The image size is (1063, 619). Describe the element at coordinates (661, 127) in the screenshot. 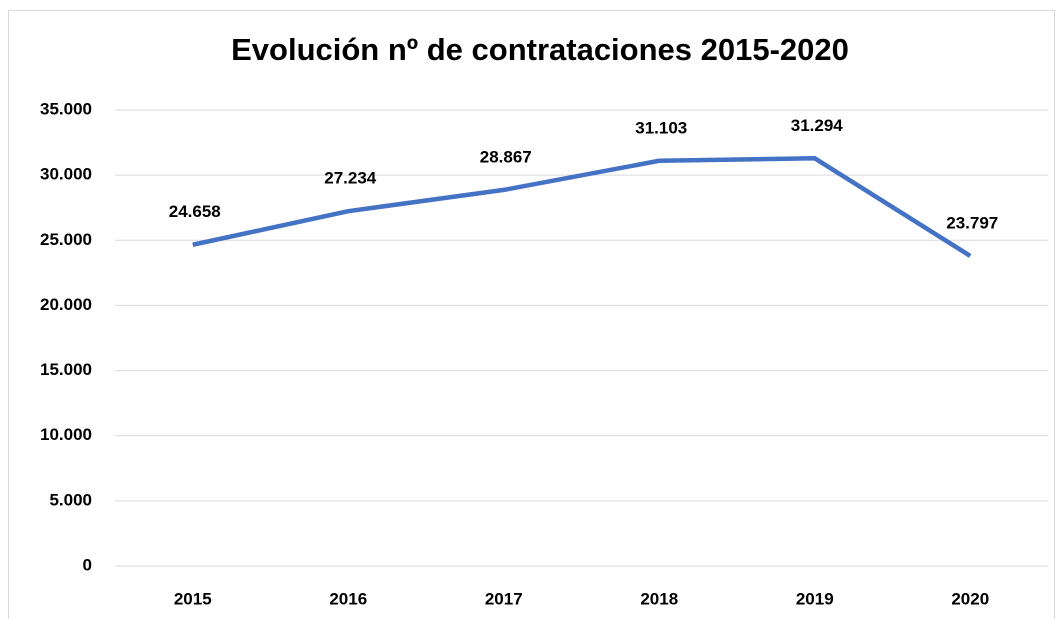

I see `data-label: 31.103` at that location.